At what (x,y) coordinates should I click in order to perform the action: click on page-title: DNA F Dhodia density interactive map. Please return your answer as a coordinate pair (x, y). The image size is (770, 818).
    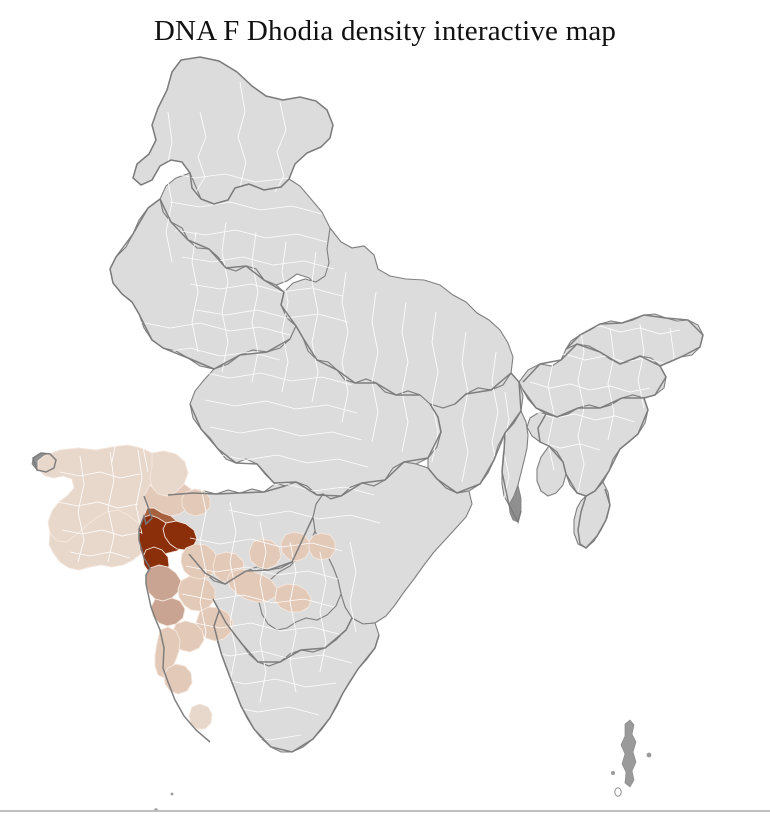
    Looking at the image, I should click on (385, 31).